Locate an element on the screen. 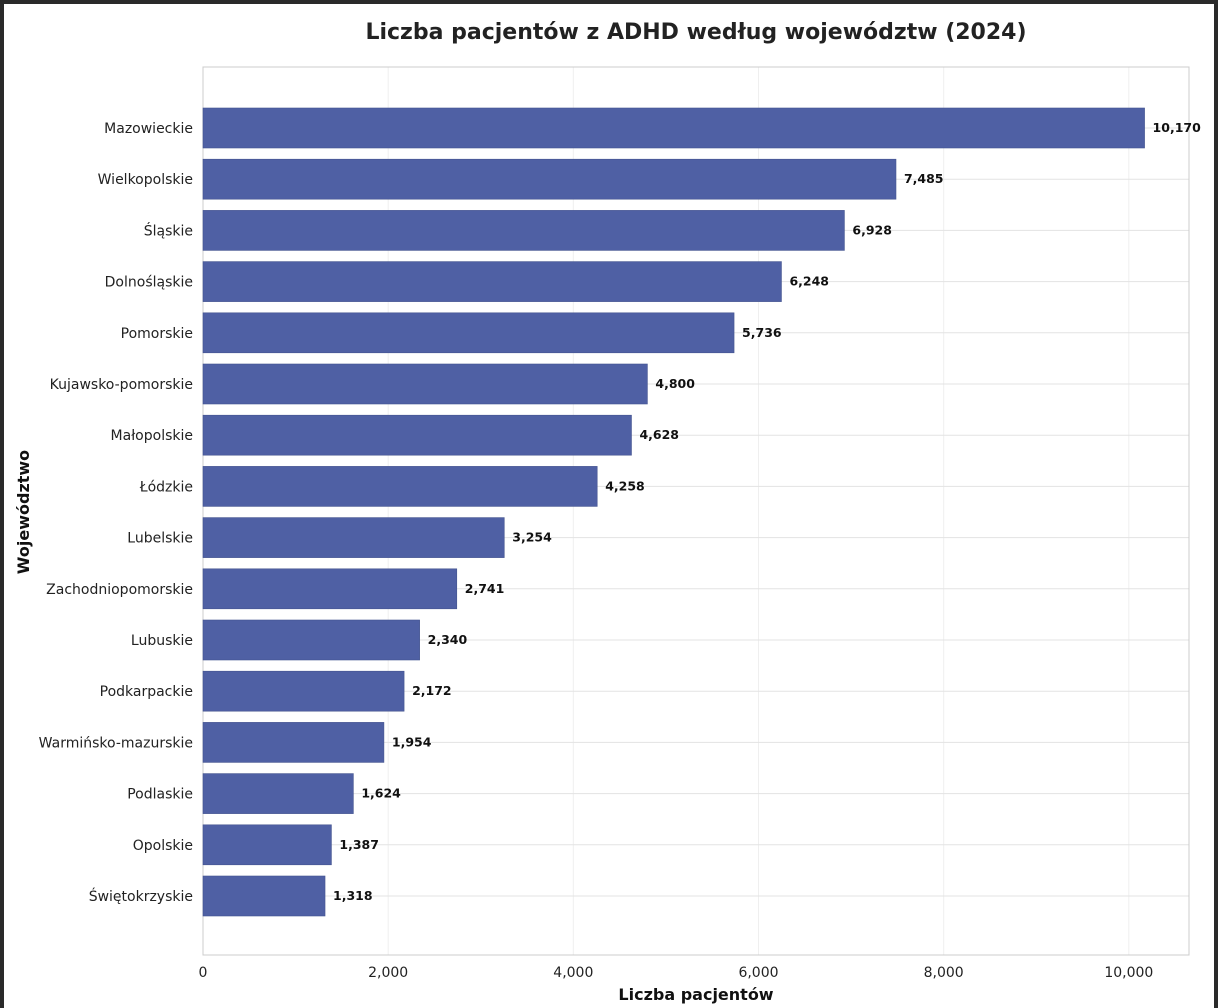  x-tick-label: 4,000 is located at coordinates (573, 973).